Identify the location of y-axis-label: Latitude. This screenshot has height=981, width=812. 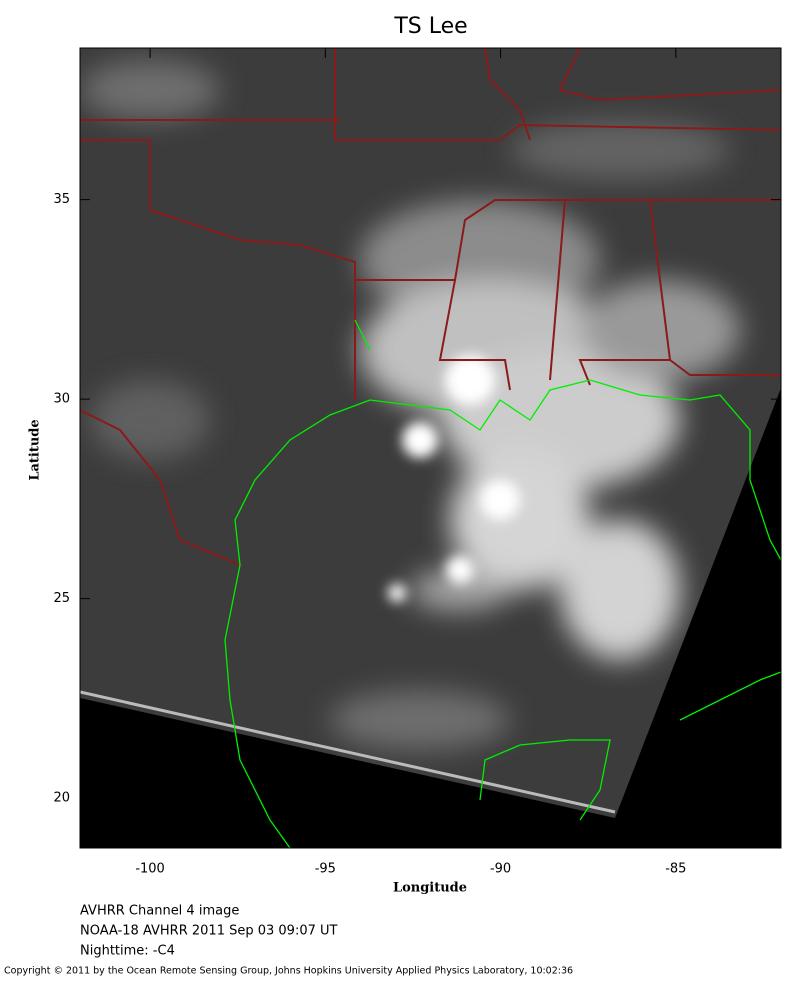
(35, 449).